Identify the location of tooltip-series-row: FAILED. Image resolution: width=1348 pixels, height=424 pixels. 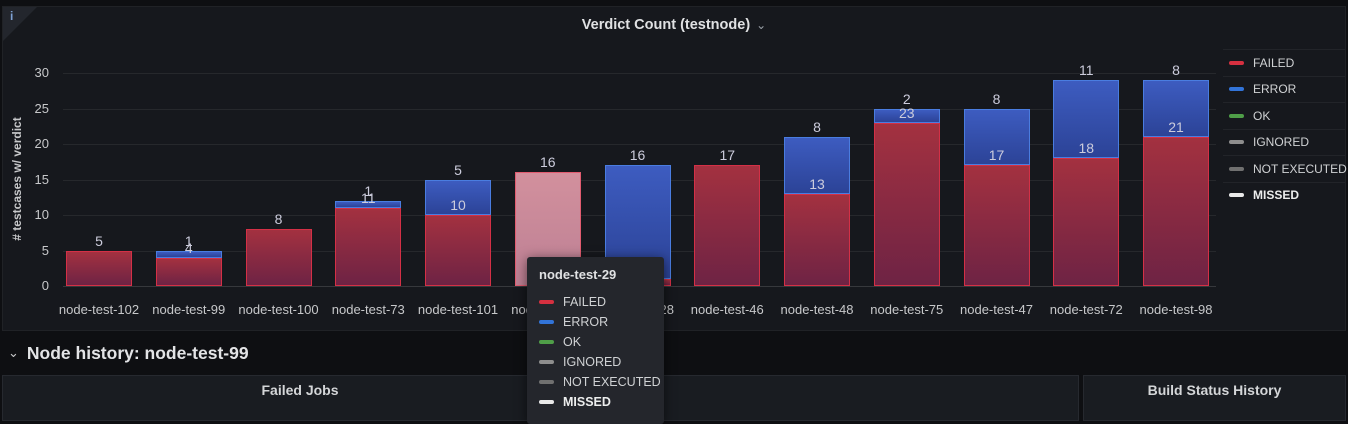
(595, 302).